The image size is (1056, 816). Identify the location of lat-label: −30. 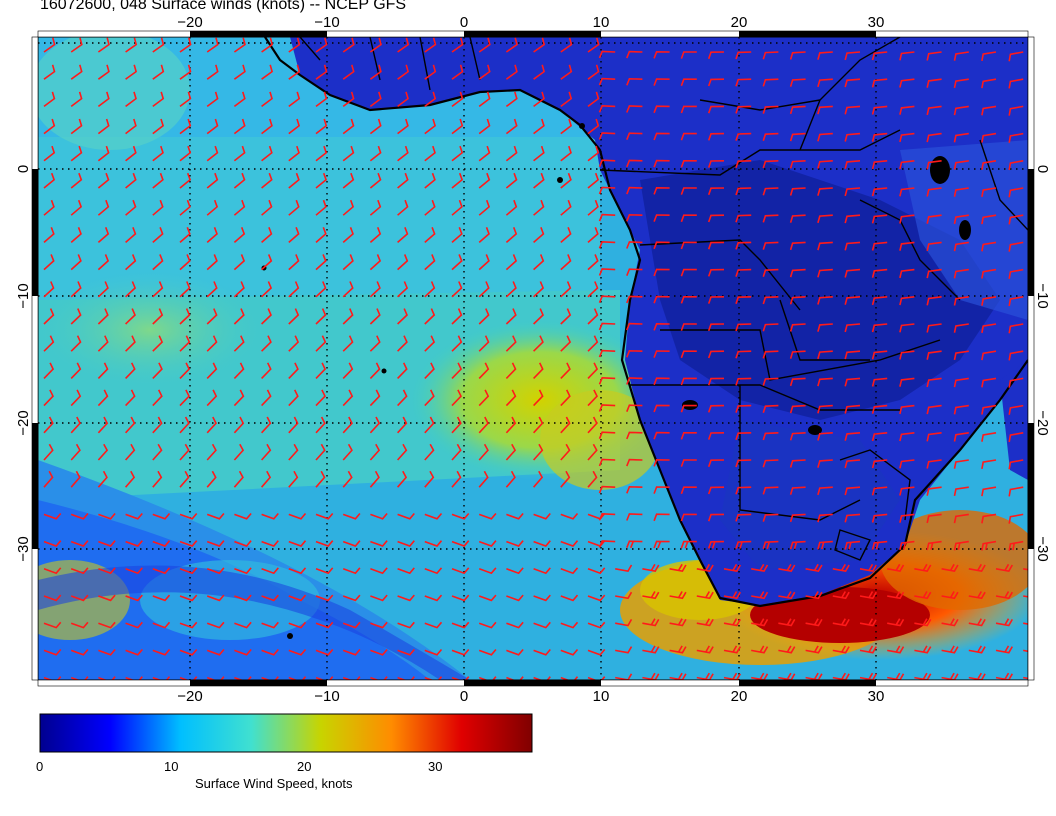
(23, 548).